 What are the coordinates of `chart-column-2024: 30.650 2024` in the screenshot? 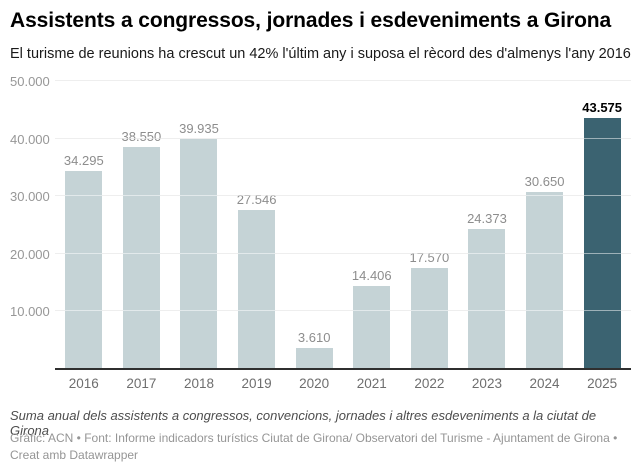 It's located at (545, 236).